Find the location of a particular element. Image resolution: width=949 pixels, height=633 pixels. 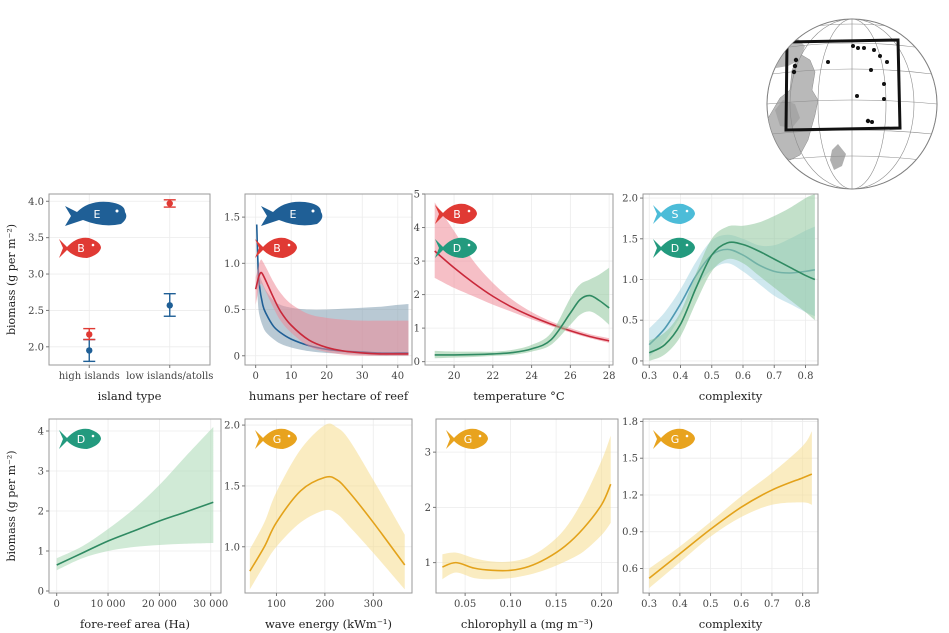

x-axis-label: wave energy (kWm⁻¹) is located at coordinates (328, 624).